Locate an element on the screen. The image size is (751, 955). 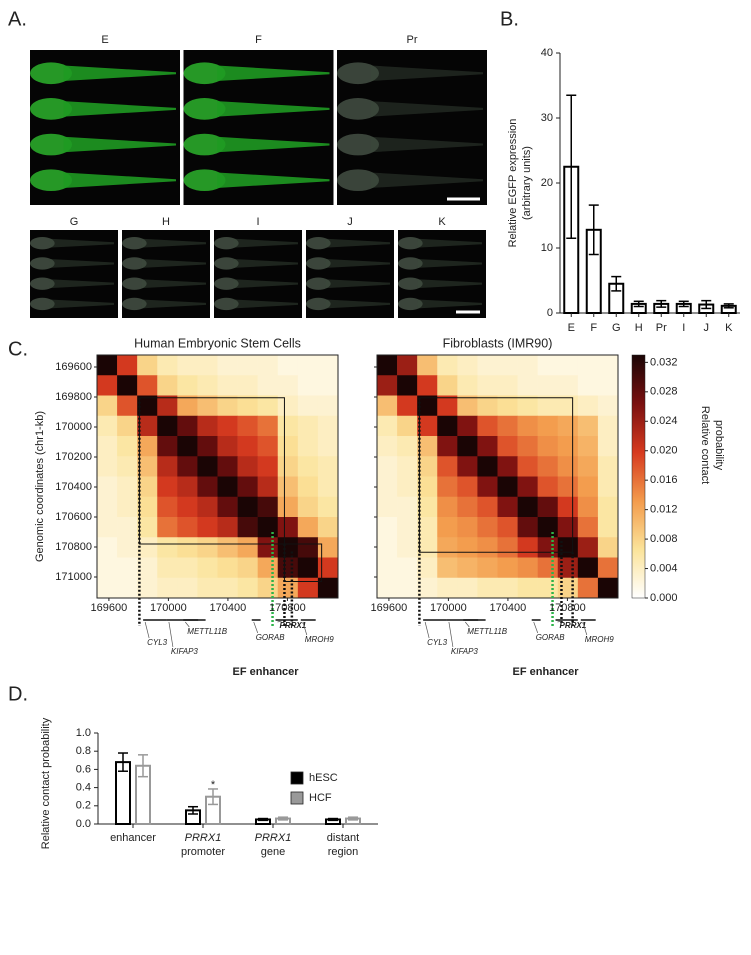
panel-label: C. is located at coordinates (18, 349).